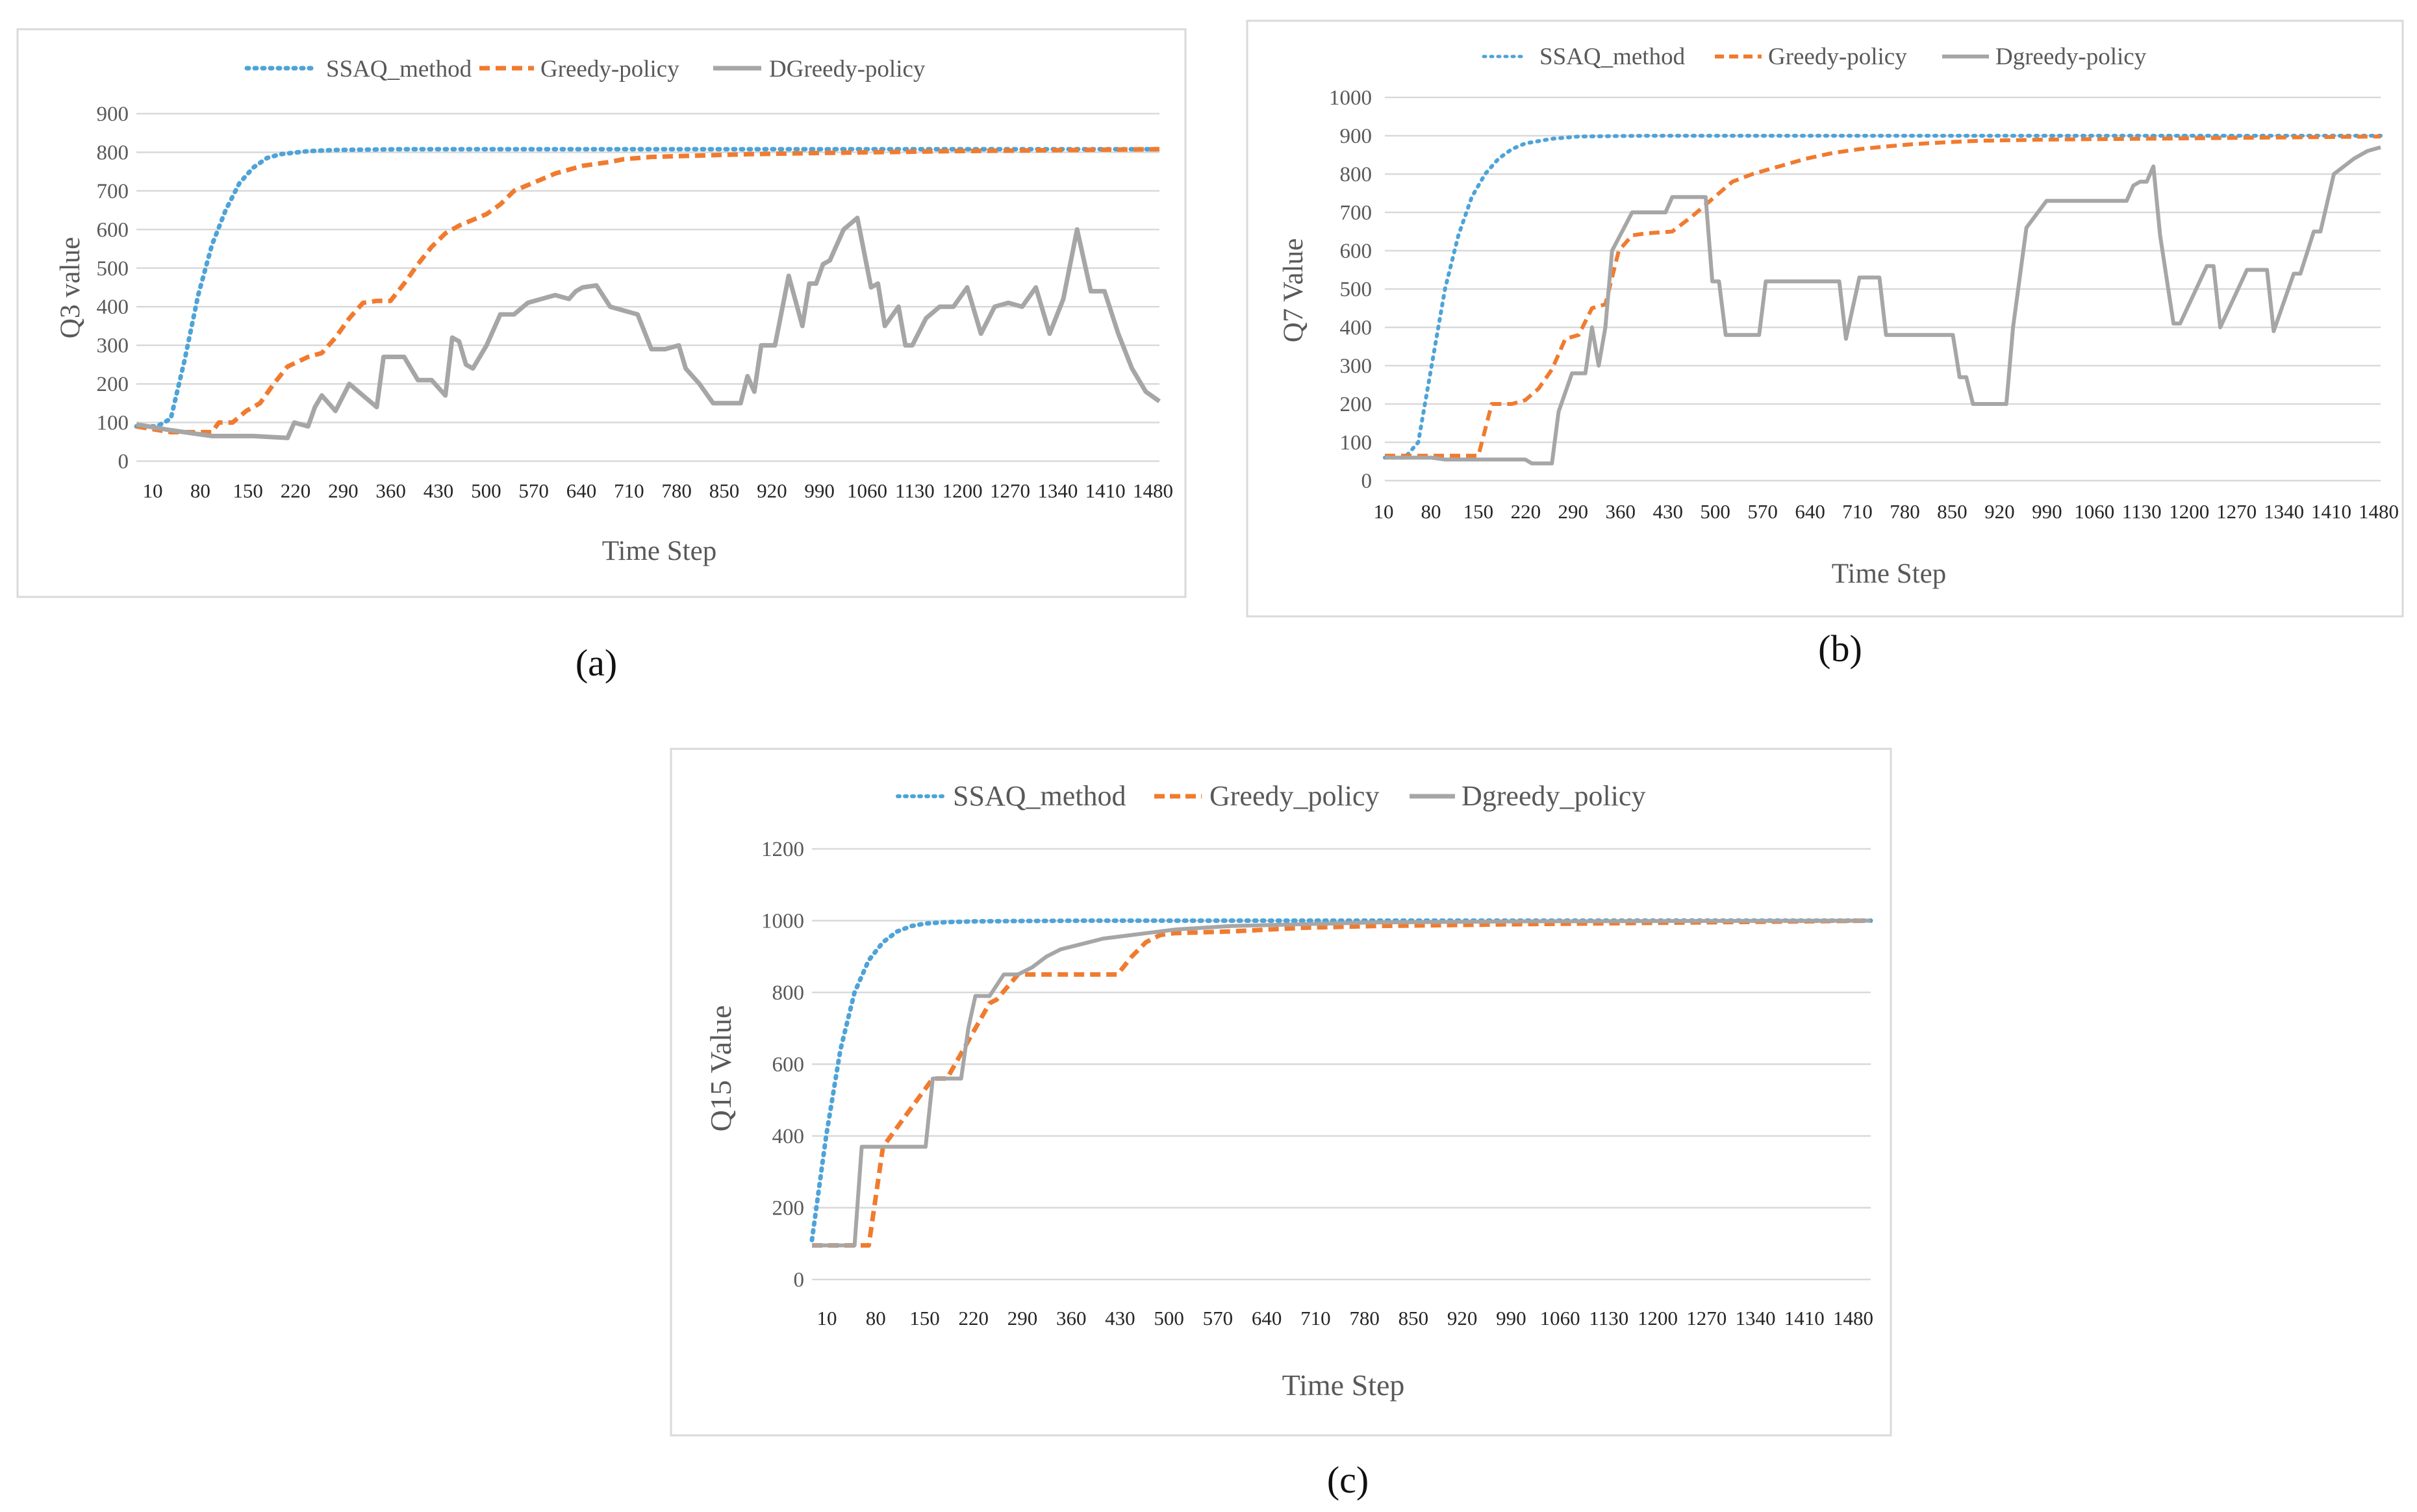 The height and width of the screenshot is (1512, 2417). What do you see at coordinates (585, 69) in the screenshot?
I see `legend: SSAQ_method Greedy-policy DGreedy-policy` at bounding box center [585, 69].